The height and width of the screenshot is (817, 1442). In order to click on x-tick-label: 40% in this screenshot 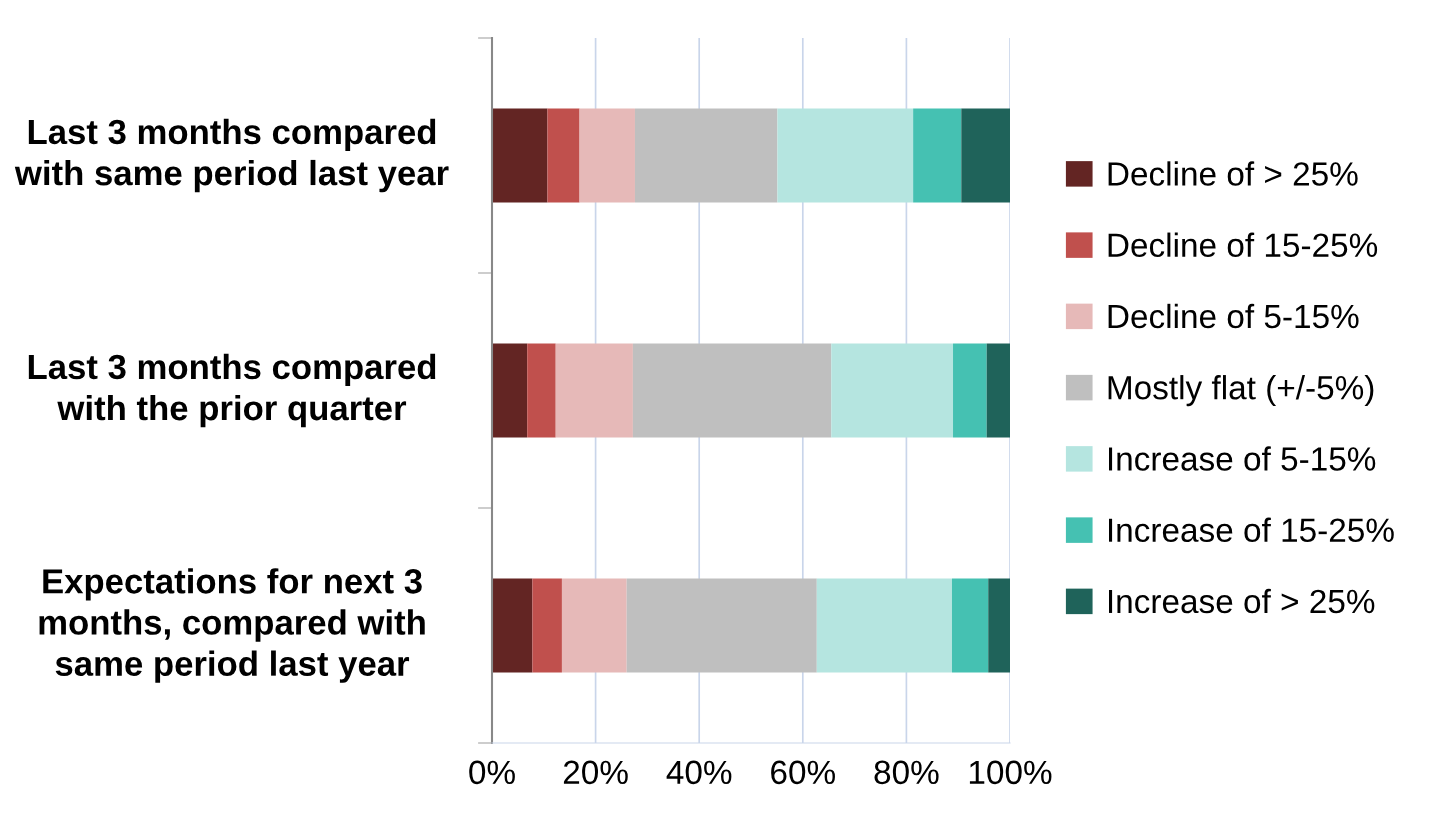, I will do `click(699, 772)`.